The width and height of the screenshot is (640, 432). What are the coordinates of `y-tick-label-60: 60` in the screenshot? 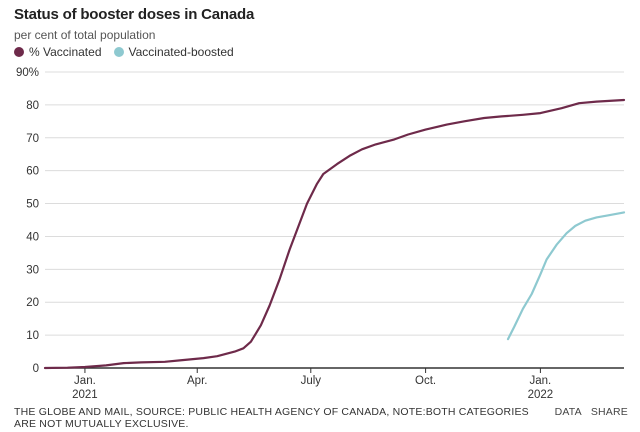 It's located at (32, 172).